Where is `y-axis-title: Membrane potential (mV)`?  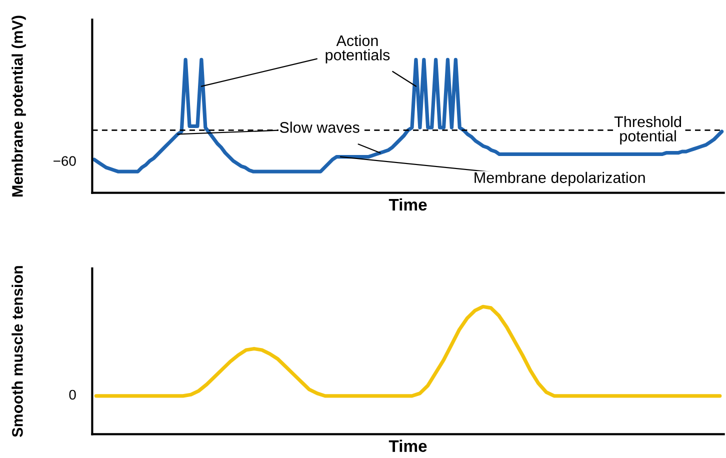 y-axis-title: Membrane potential (mV) is located at coordinates (19, 106).